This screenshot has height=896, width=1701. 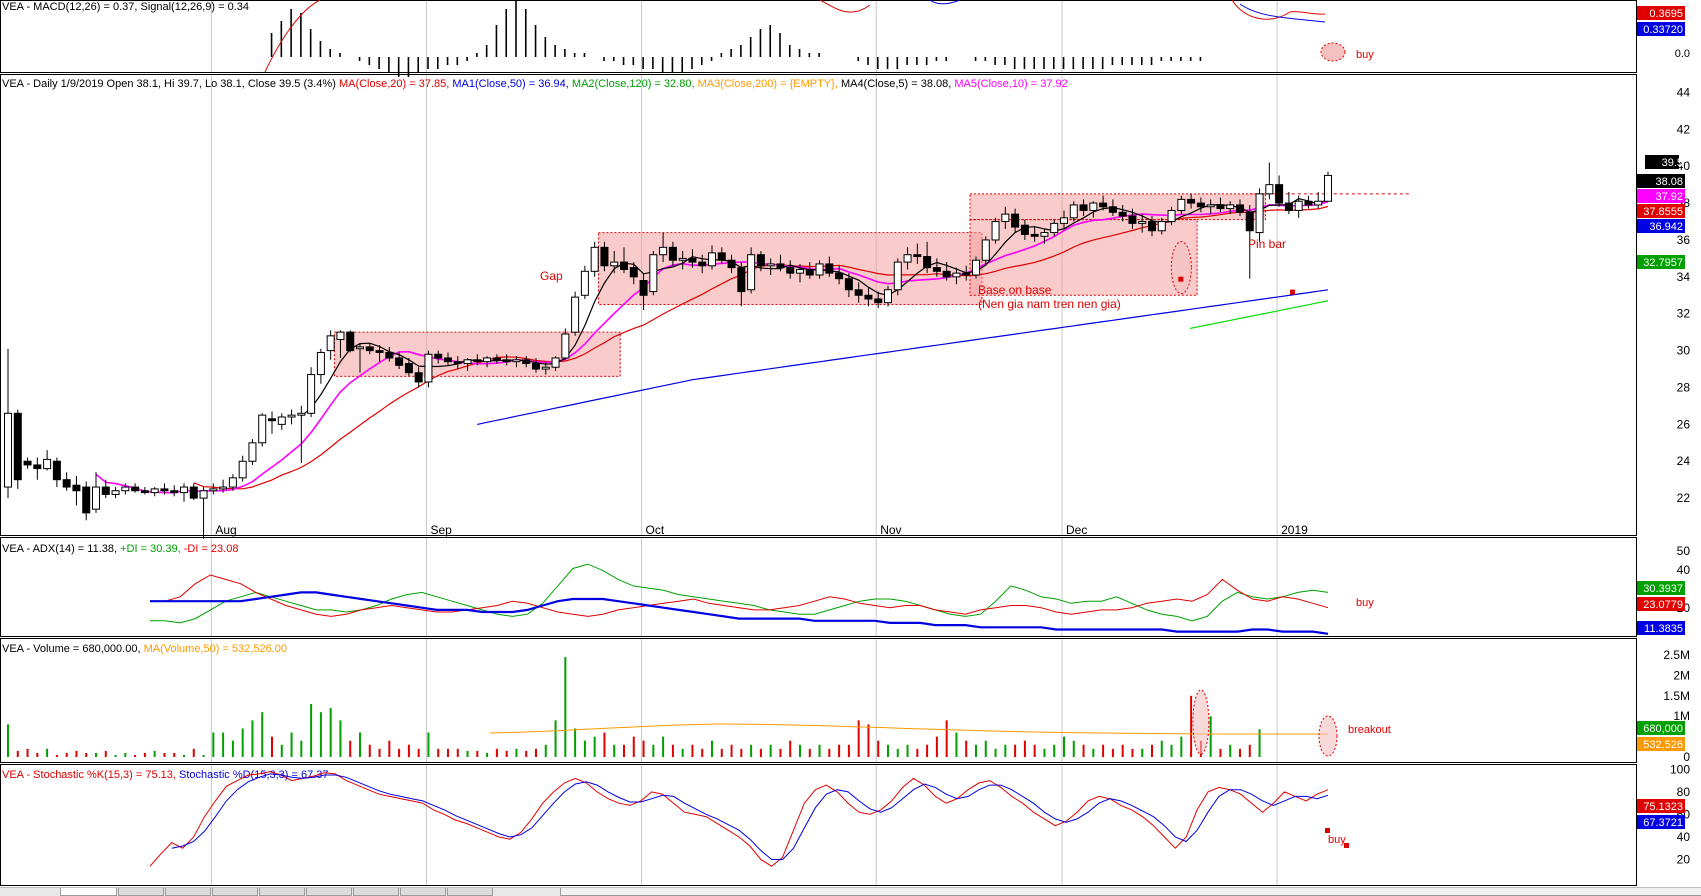 What do you see at coordinates (655, 530) in the screenshot?
I see `month-label: Oct` at bounding box center [655, 530].